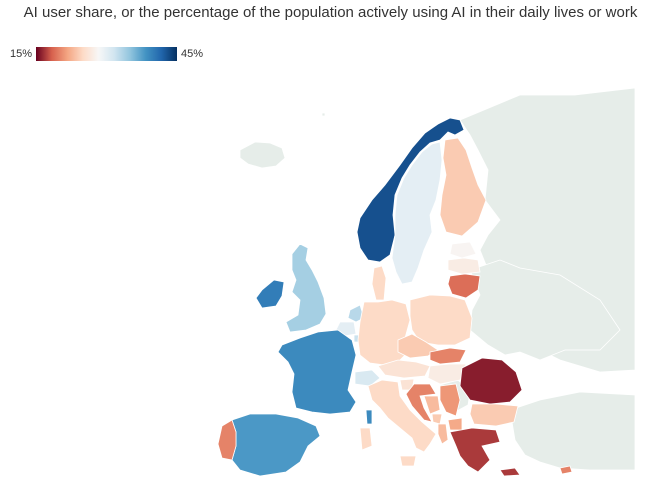 The image size is (661, 492). What do you see at coordinates (455, 424) in the screenshot?
I see `country-north-macedonia` at bounding box center [455, 424].